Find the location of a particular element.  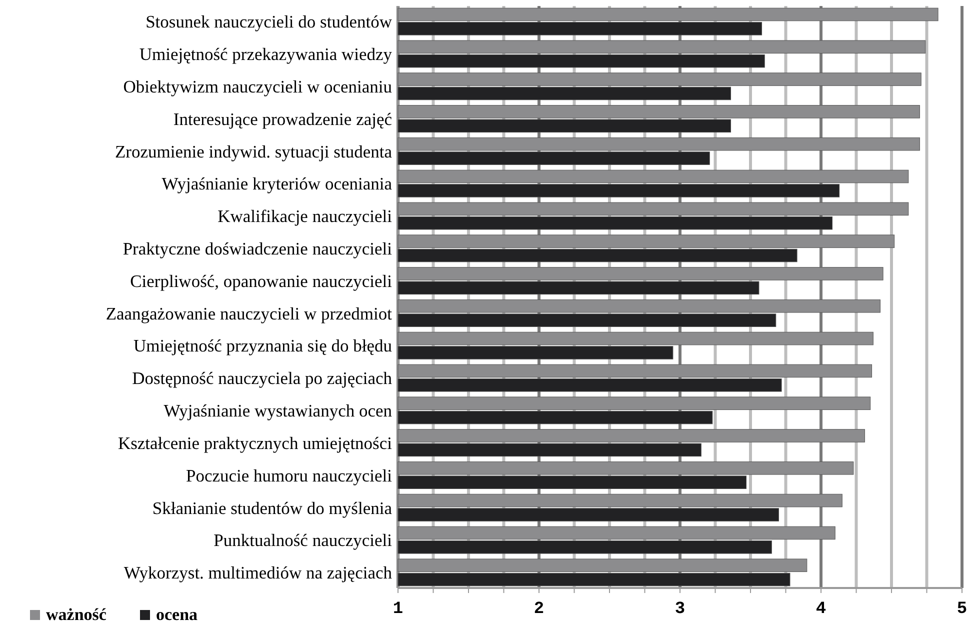

x-tick-label: 3 is located at coordinates (680, 609).